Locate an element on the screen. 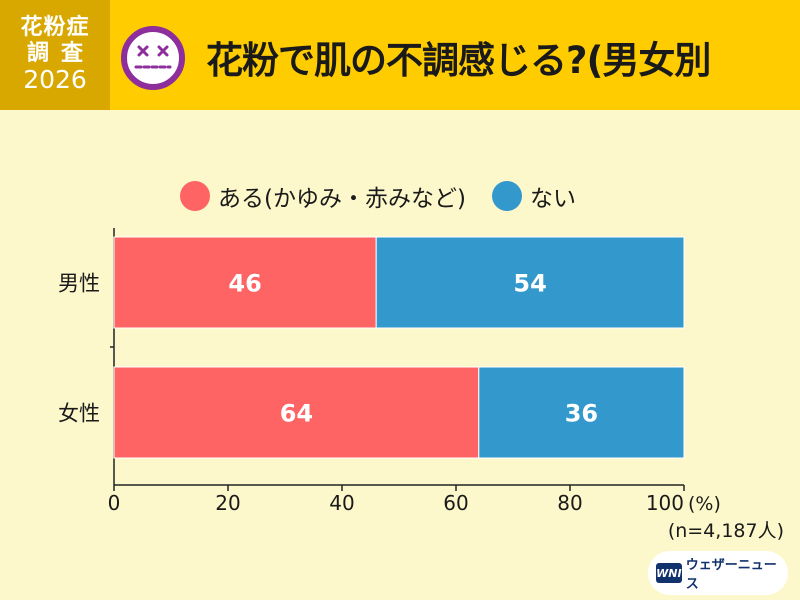 Image resolution: width=800 pixels, height=600 pixels. bar-value-label: 36 is located at coordinates (581, 414).